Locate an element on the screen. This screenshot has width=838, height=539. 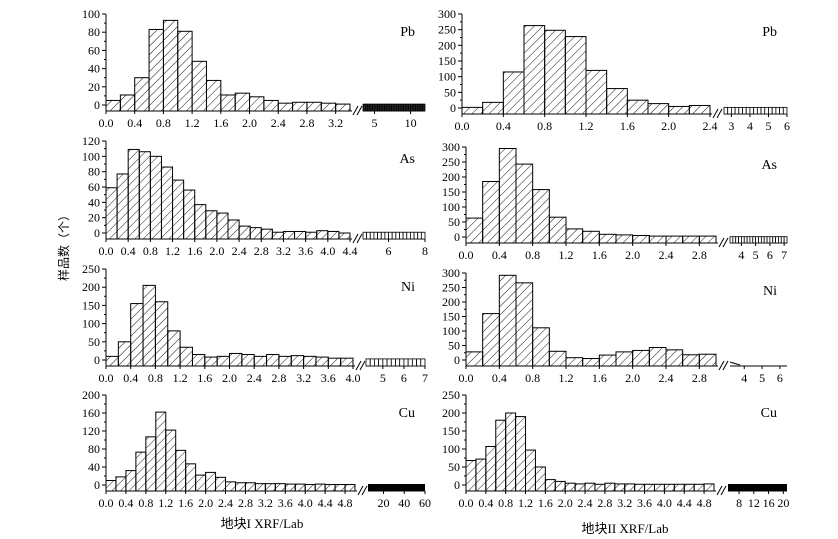
x-tick-label-tail: 5 is located at coordinates (762, 378).